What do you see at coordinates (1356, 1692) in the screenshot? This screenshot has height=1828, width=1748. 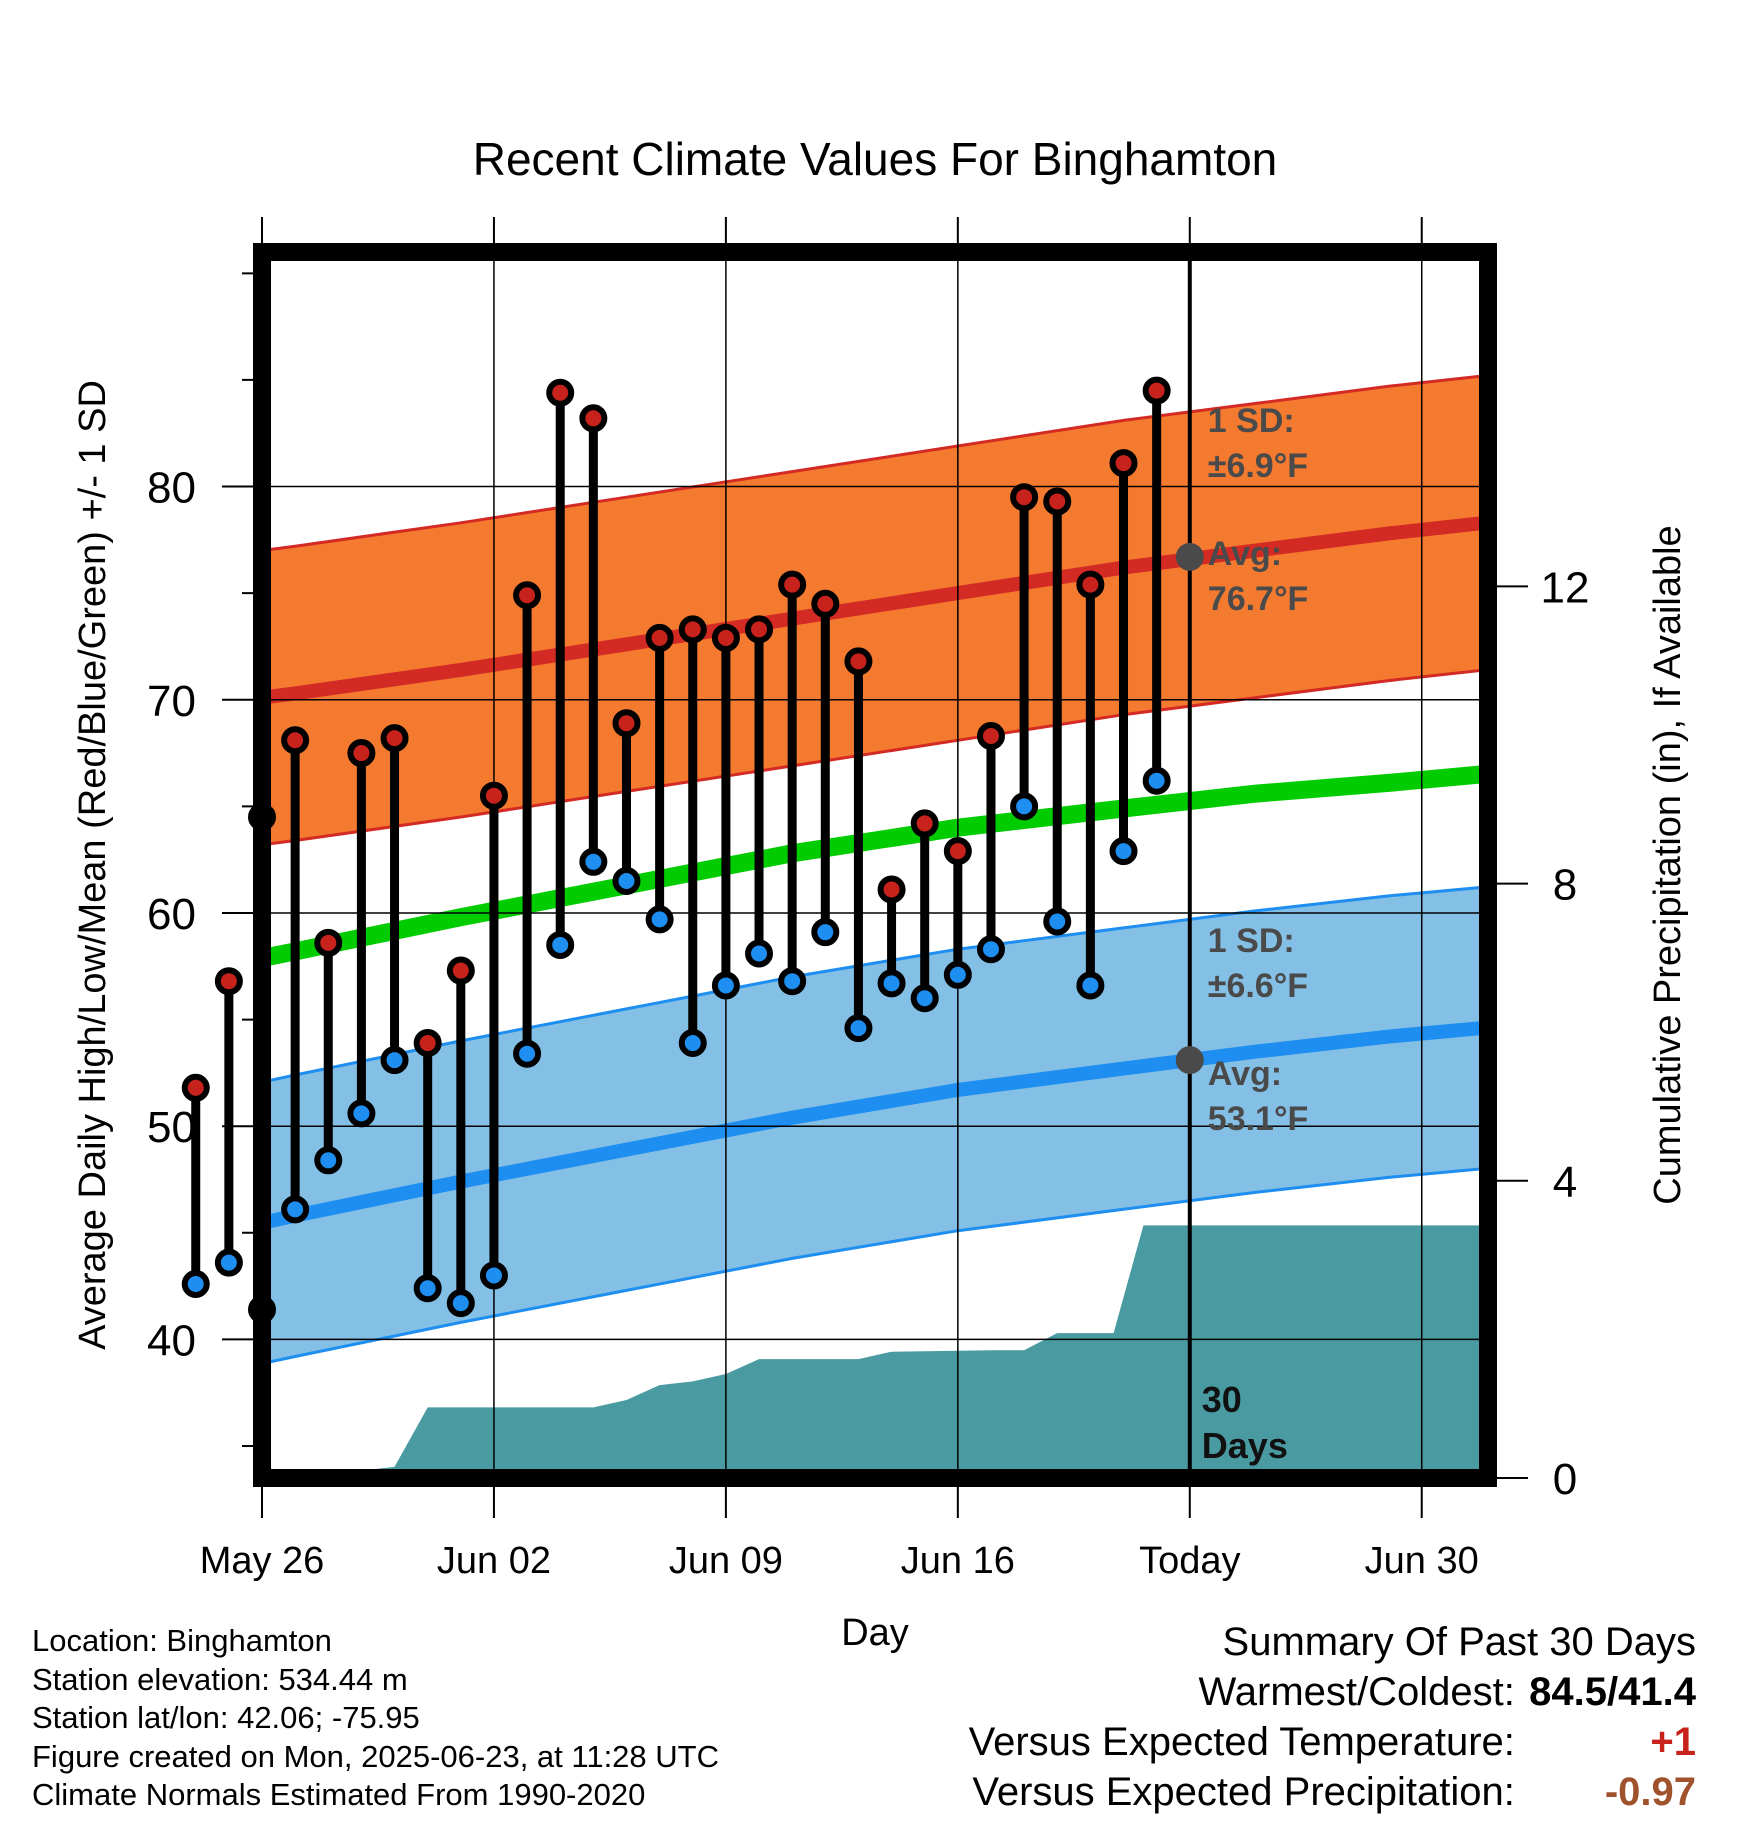 I see `warmest-label: Warmest/Coldest:` at bounding box center [1356, 1692].